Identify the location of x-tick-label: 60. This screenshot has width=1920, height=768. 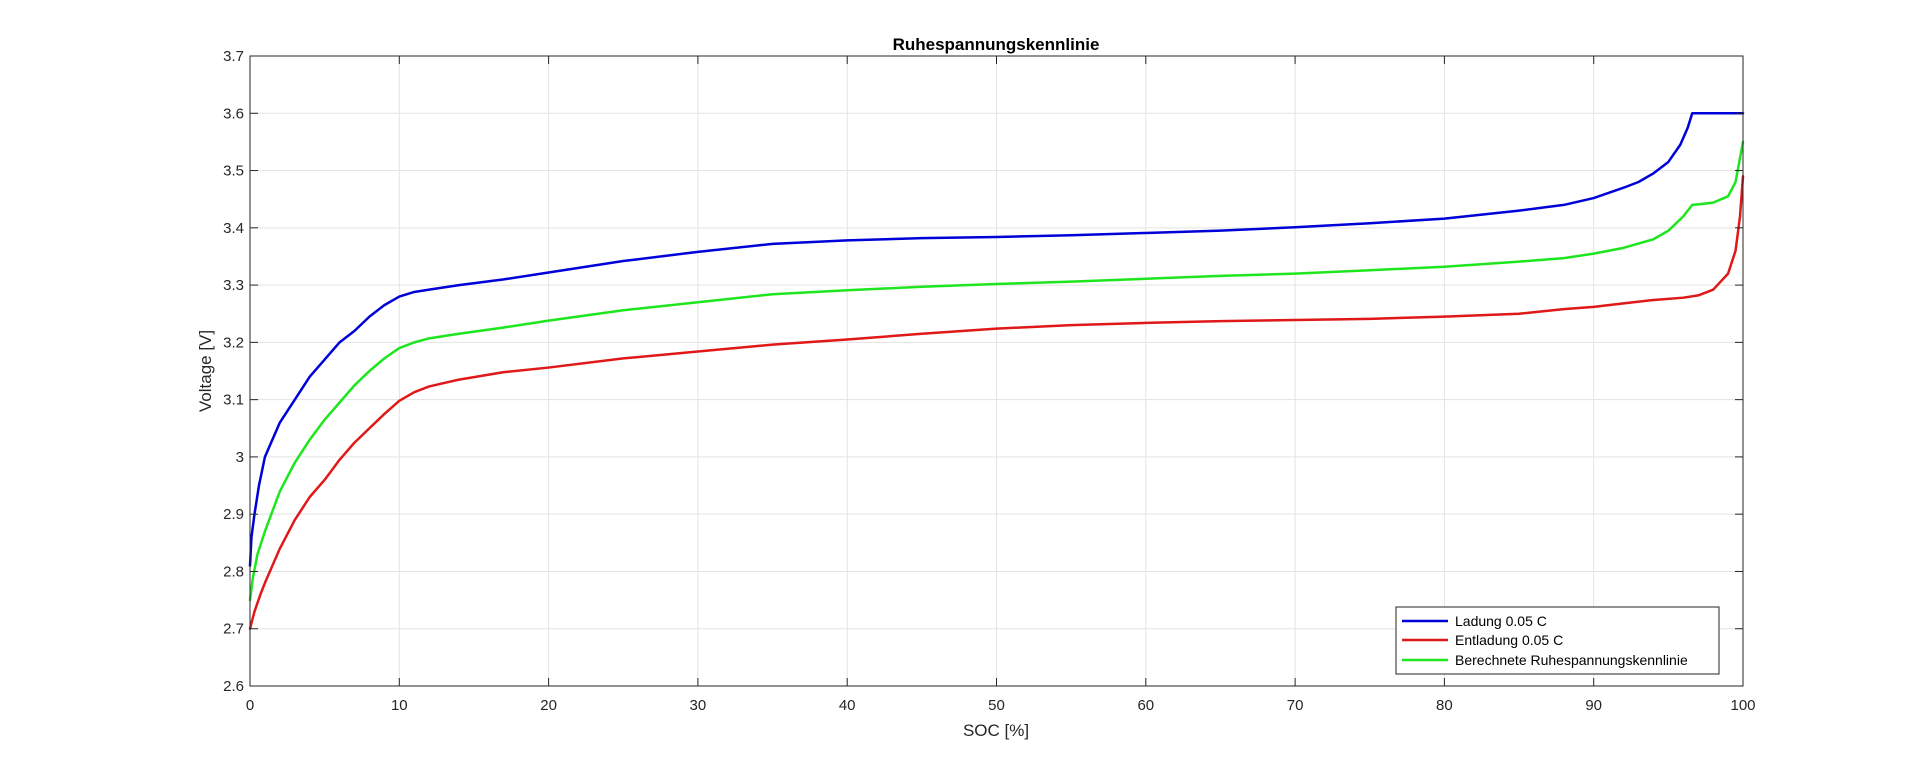
(1145, 705).